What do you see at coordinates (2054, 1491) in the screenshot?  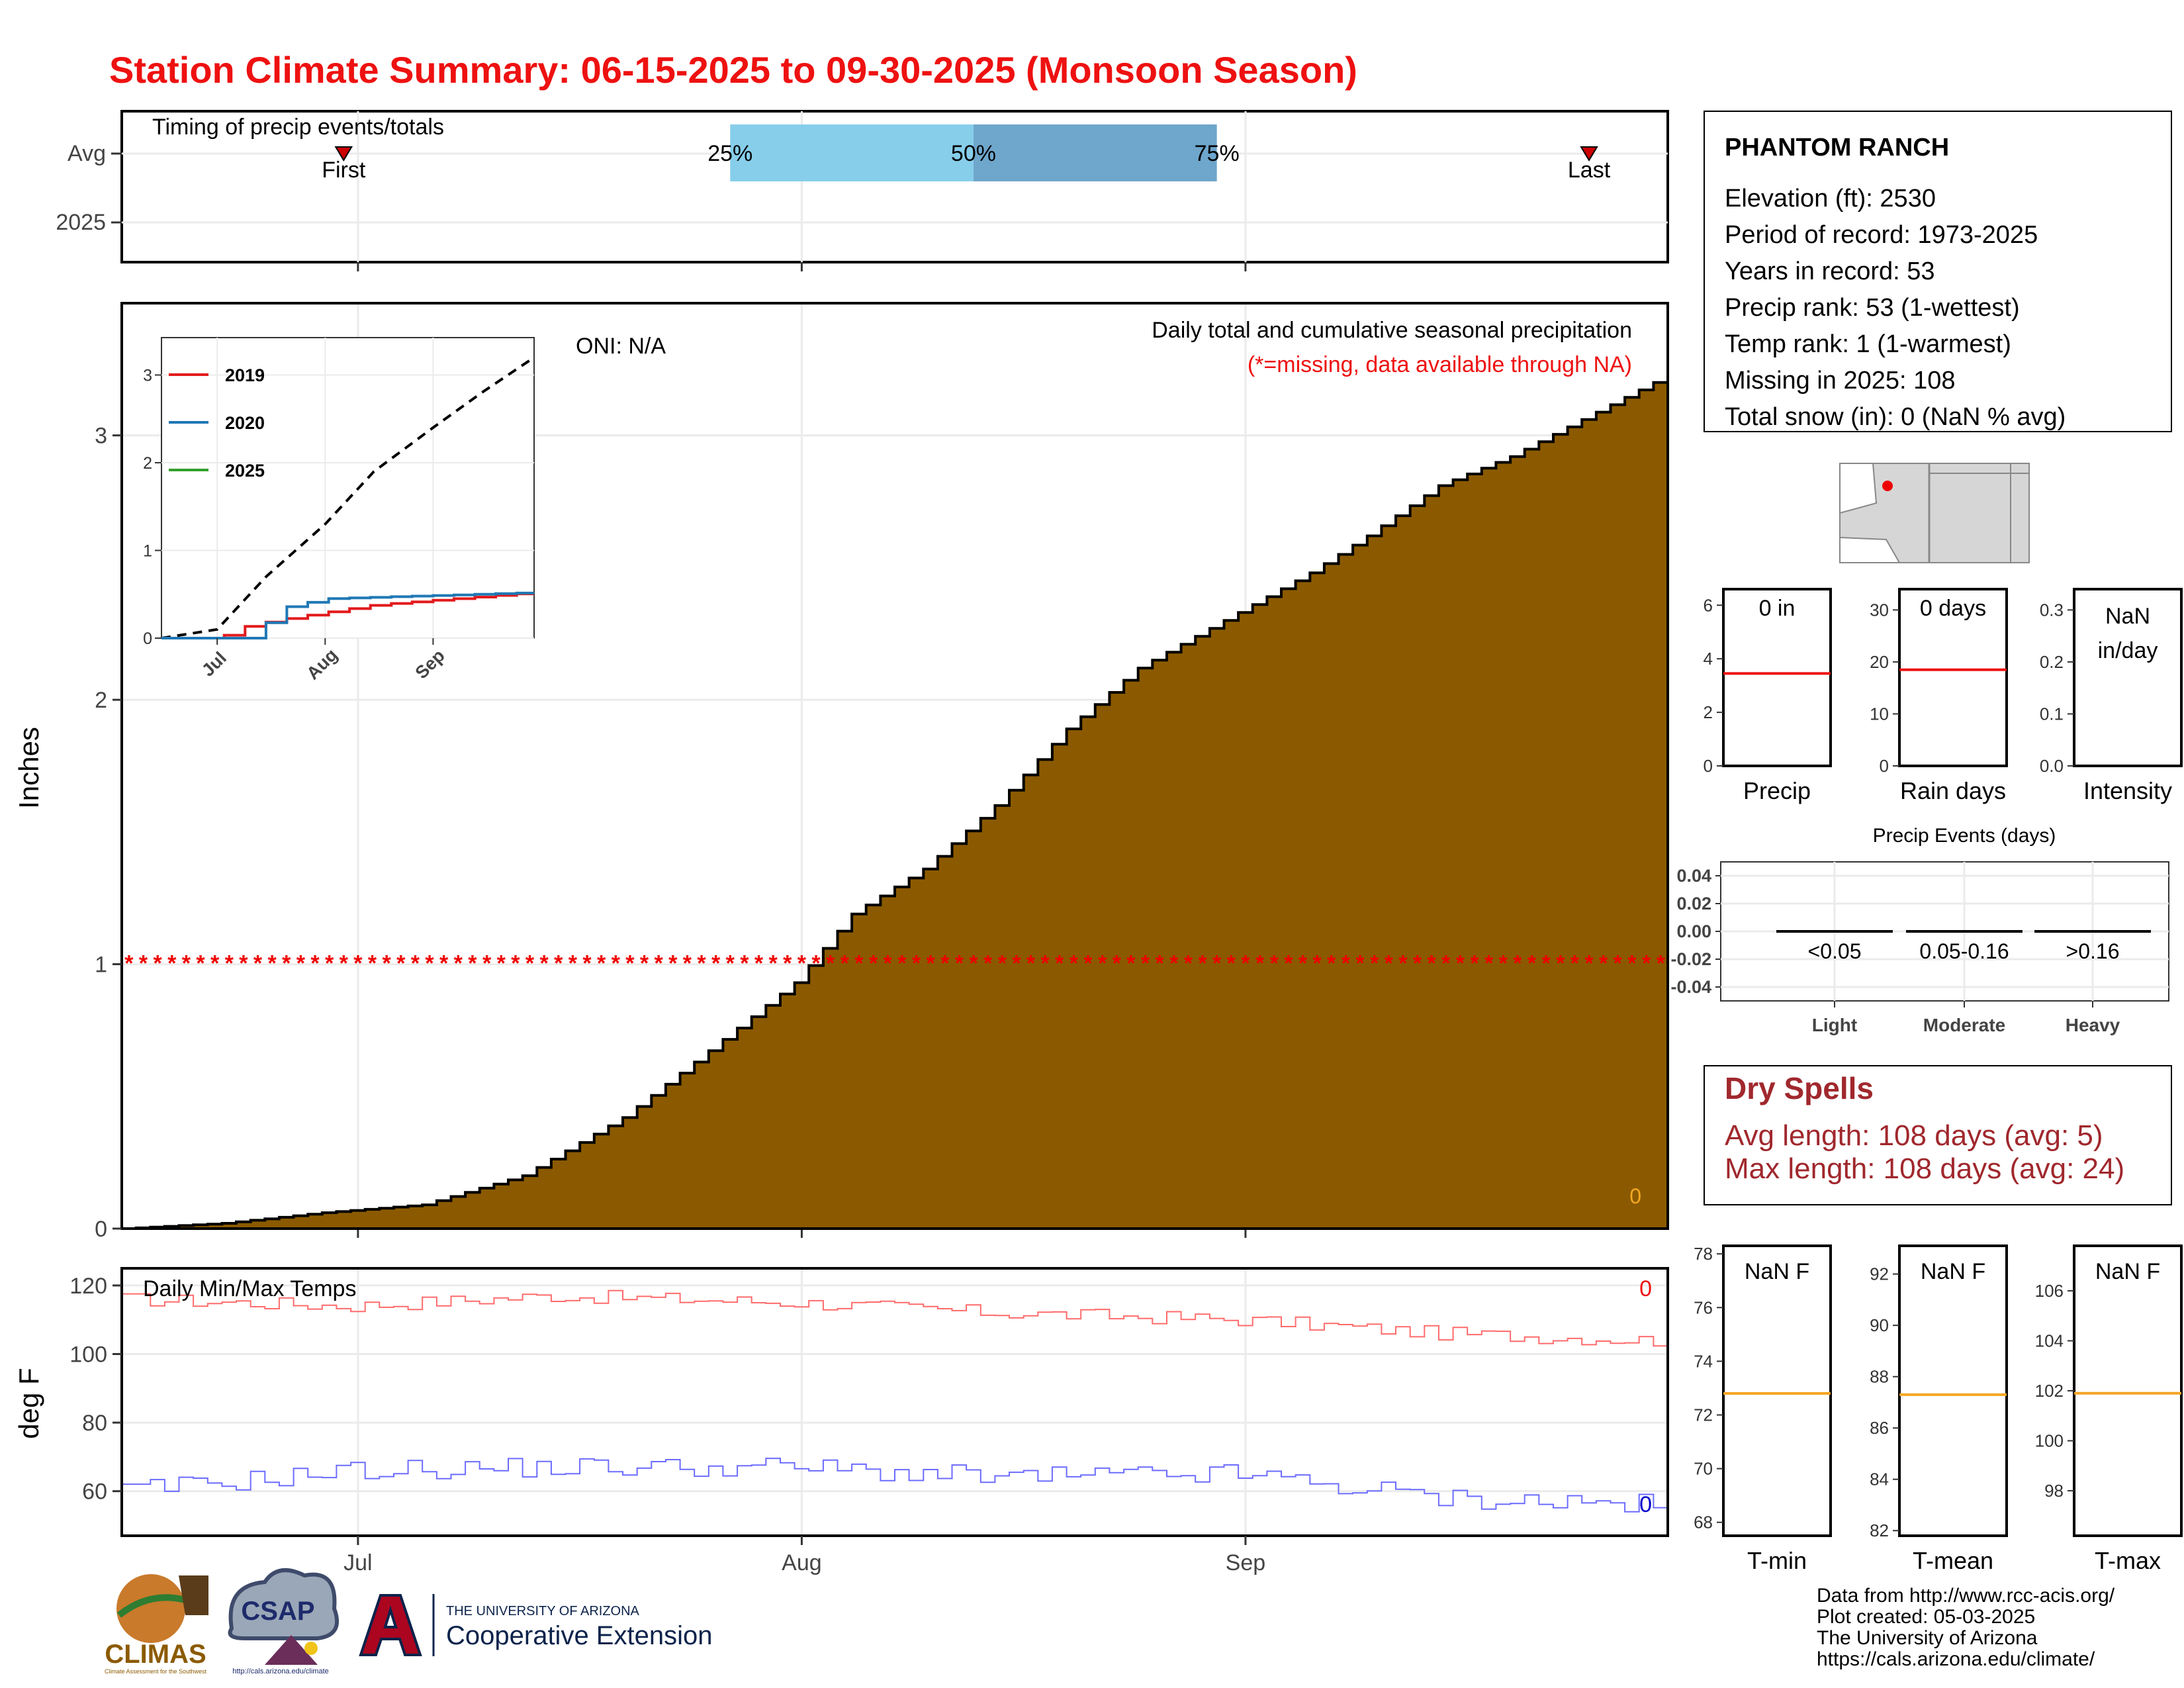 I see `tmini-y-tick-label: 98` at bounding box center [2054, 1491].